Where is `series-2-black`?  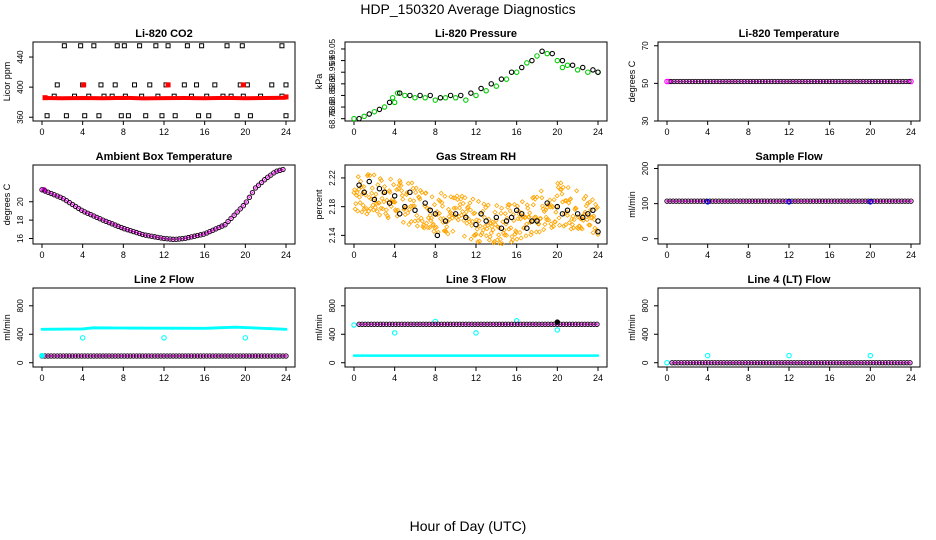
series-2-black is located at coordinates (478, 208).